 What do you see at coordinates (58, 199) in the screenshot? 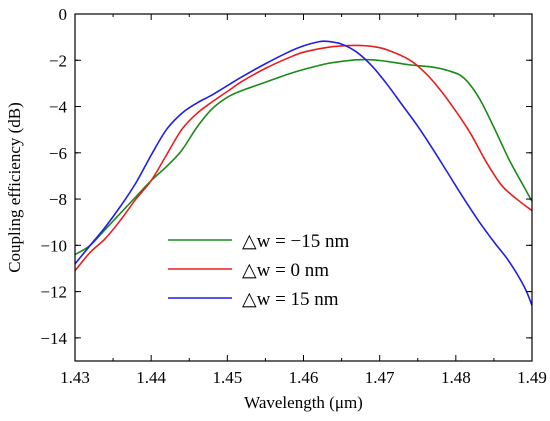
I see `y-tick-label: −8` at bounding box center [58, 199].